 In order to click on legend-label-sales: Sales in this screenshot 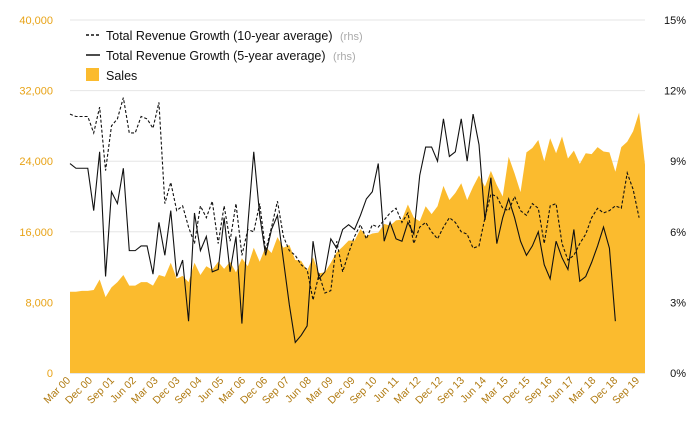, I will do `click(121, 76)`.